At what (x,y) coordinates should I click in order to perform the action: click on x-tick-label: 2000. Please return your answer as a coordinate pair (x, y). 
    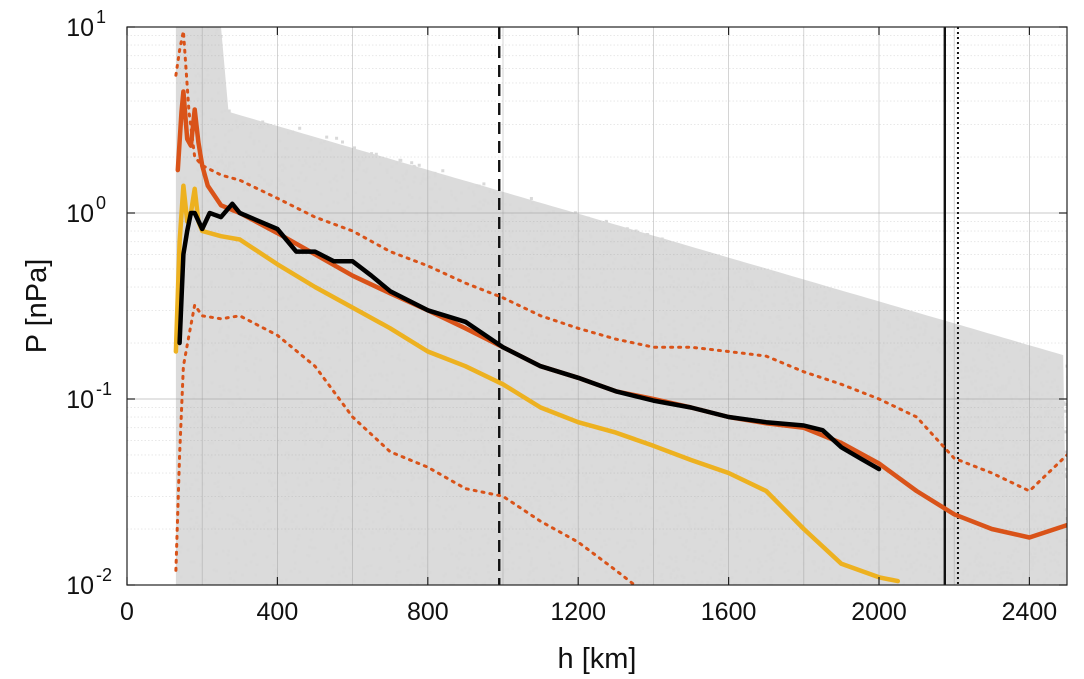
    Looking at the image, I should click on (879, 612).